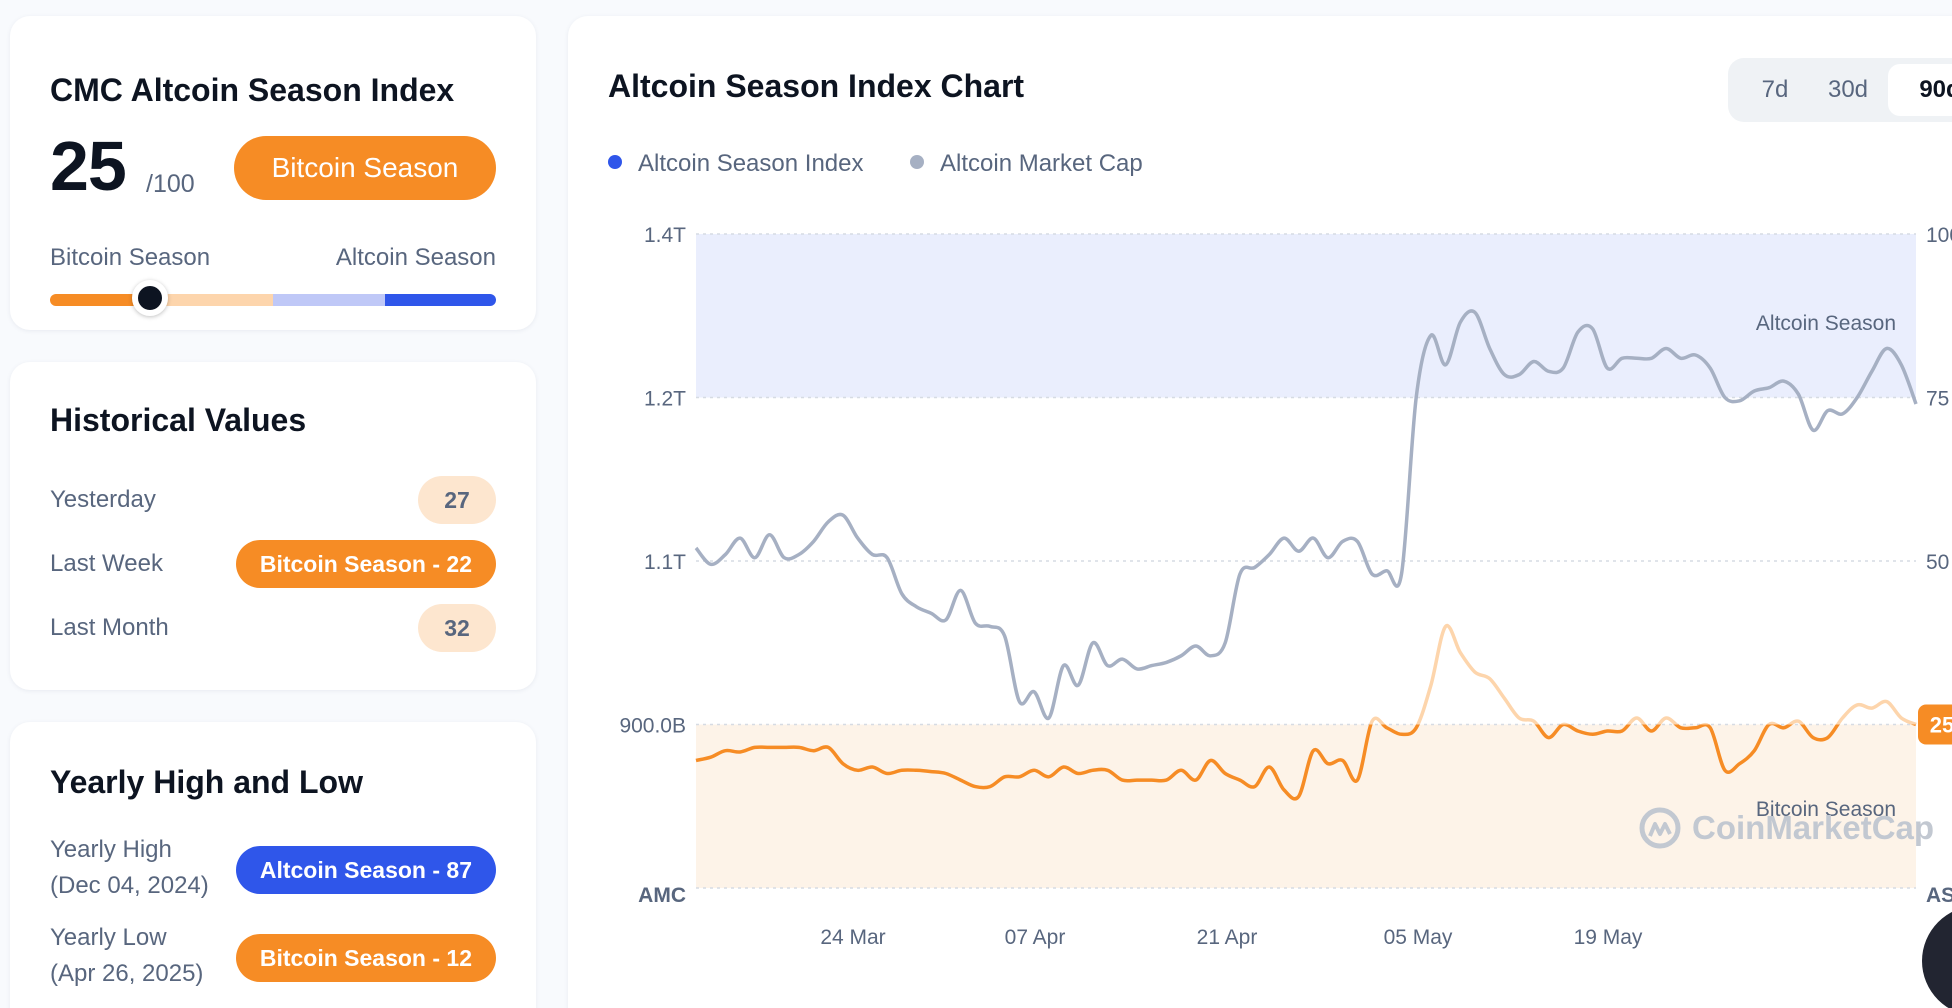 The width and height of the screenshot is (1952, 1008). I want to click on left-axis-tick: 900.0B, so click(652, 726).